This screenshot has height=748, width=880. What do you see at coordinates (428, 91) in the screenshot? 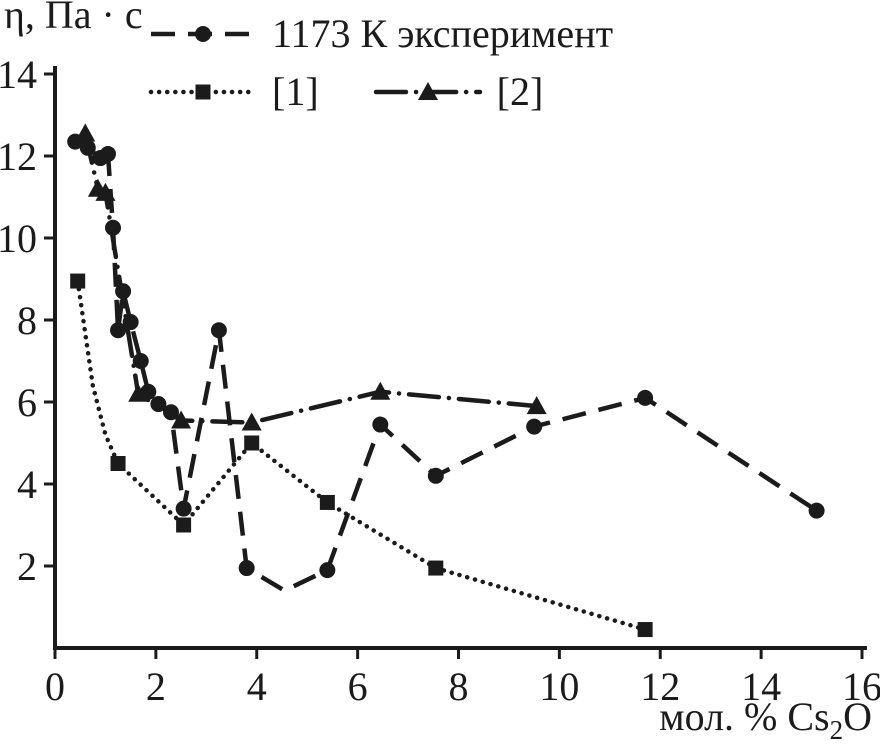
I see `dashdot-triangle-marker-icon` at bounding box center [428, 91].